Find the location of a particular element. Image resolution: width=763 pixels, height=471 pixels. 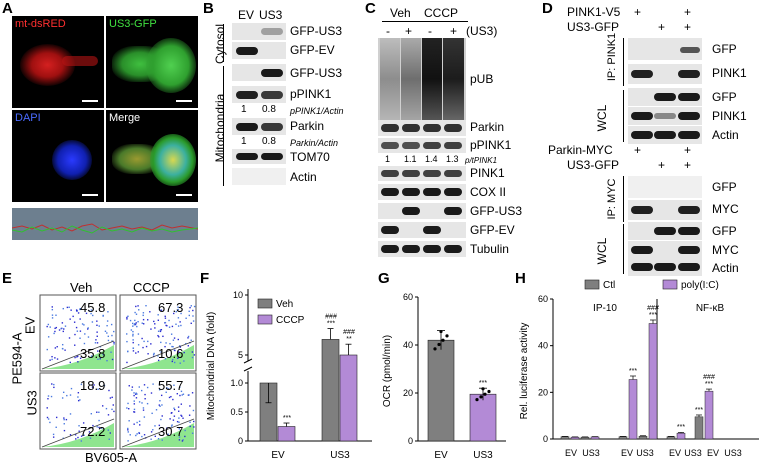

quant-label: pPINK1/Actin is located at coordinates (317, 111).